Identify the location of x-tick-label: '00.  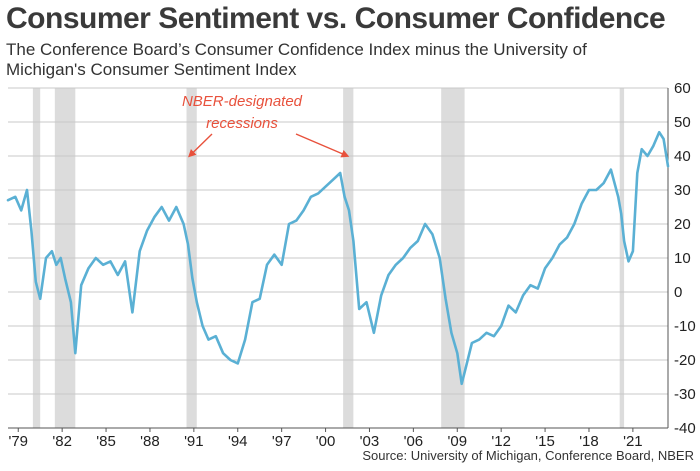
(326, 441).